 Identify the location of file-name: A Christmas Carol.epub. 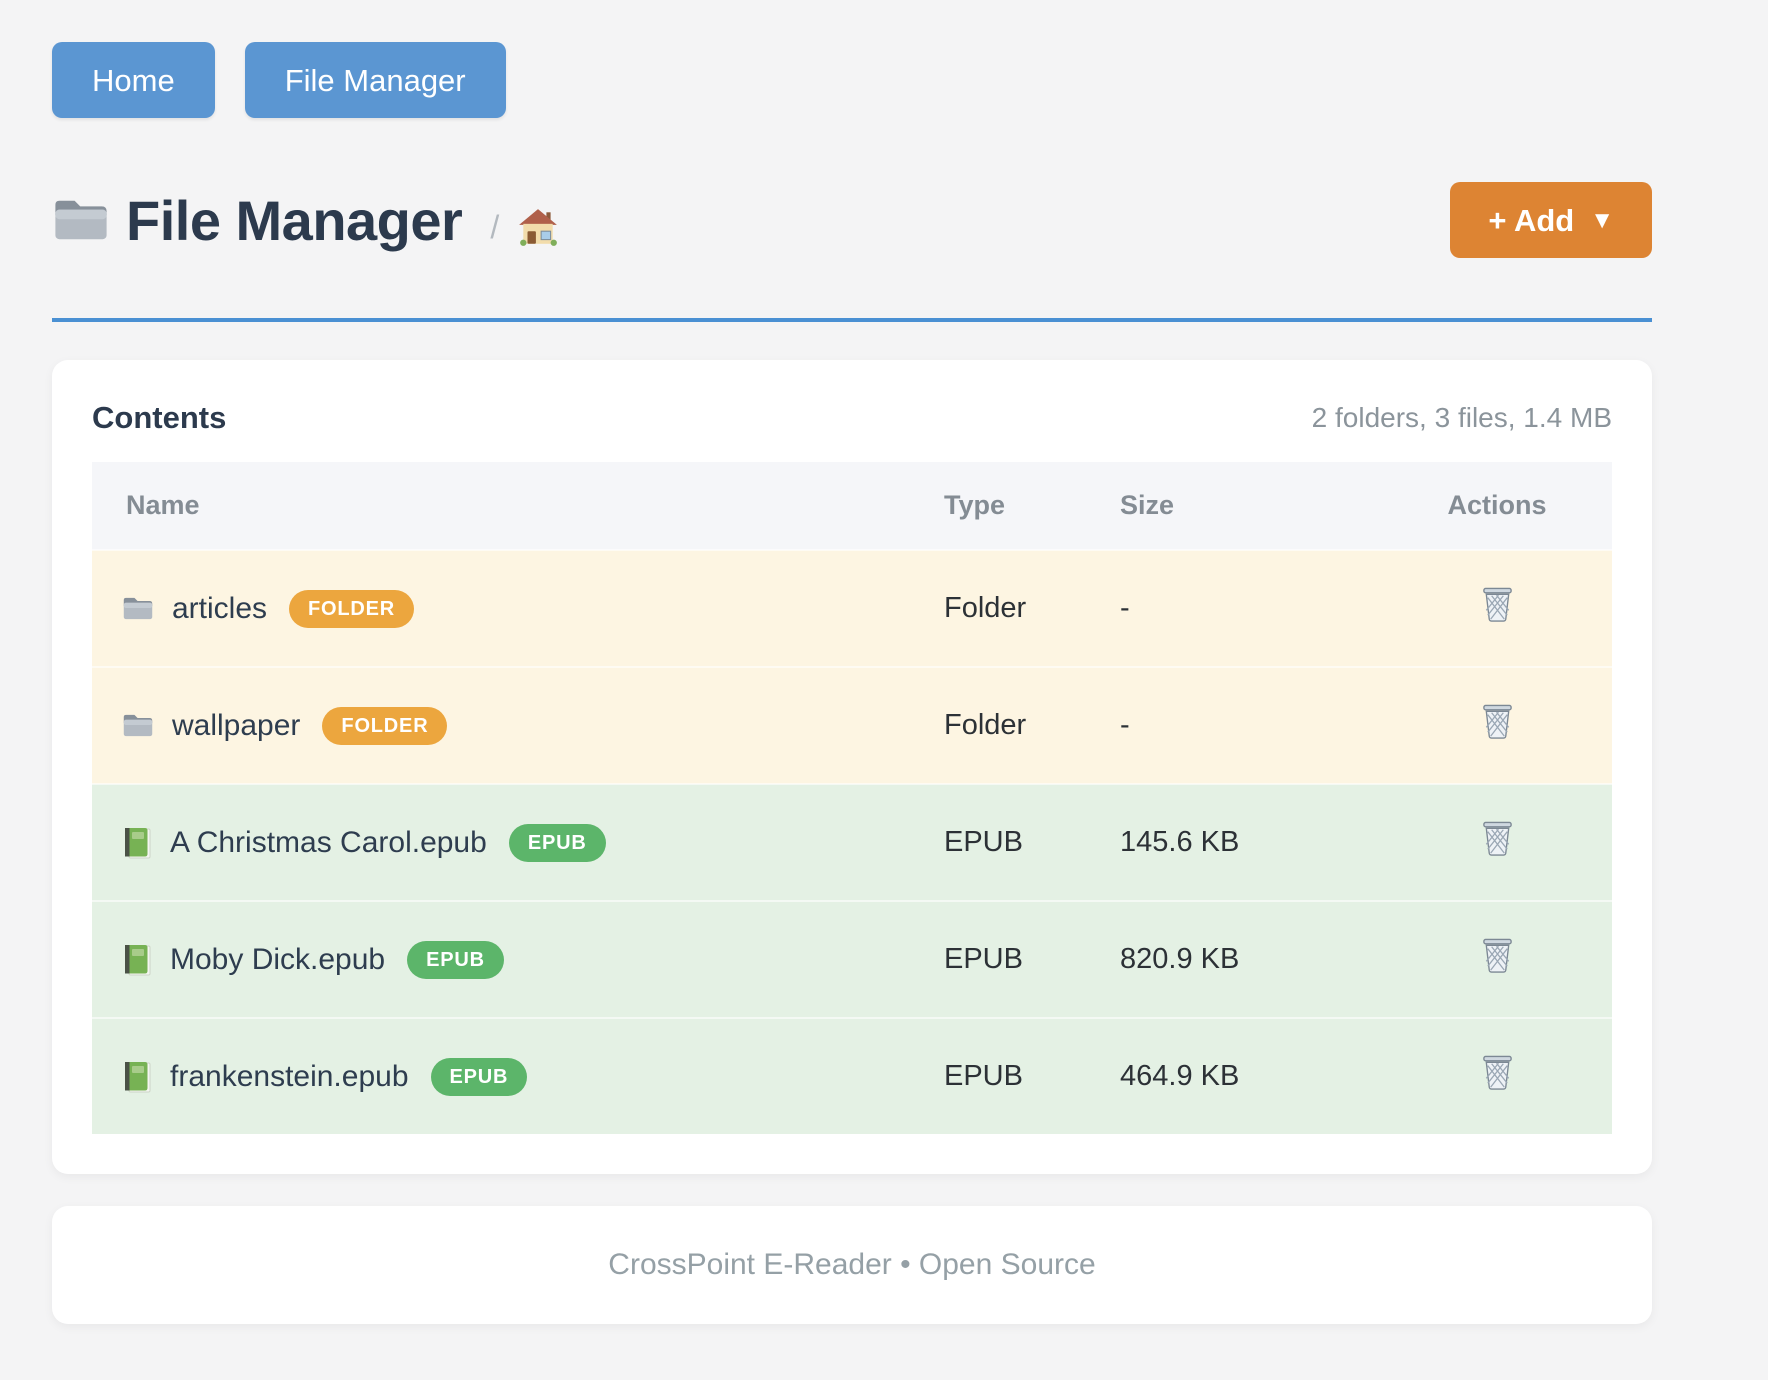
(328, 842).